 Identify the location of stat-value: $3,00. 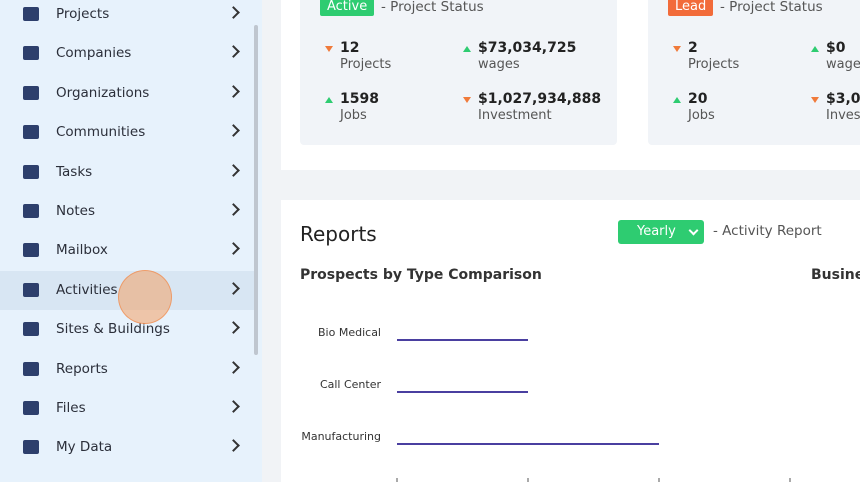
(843, 99).